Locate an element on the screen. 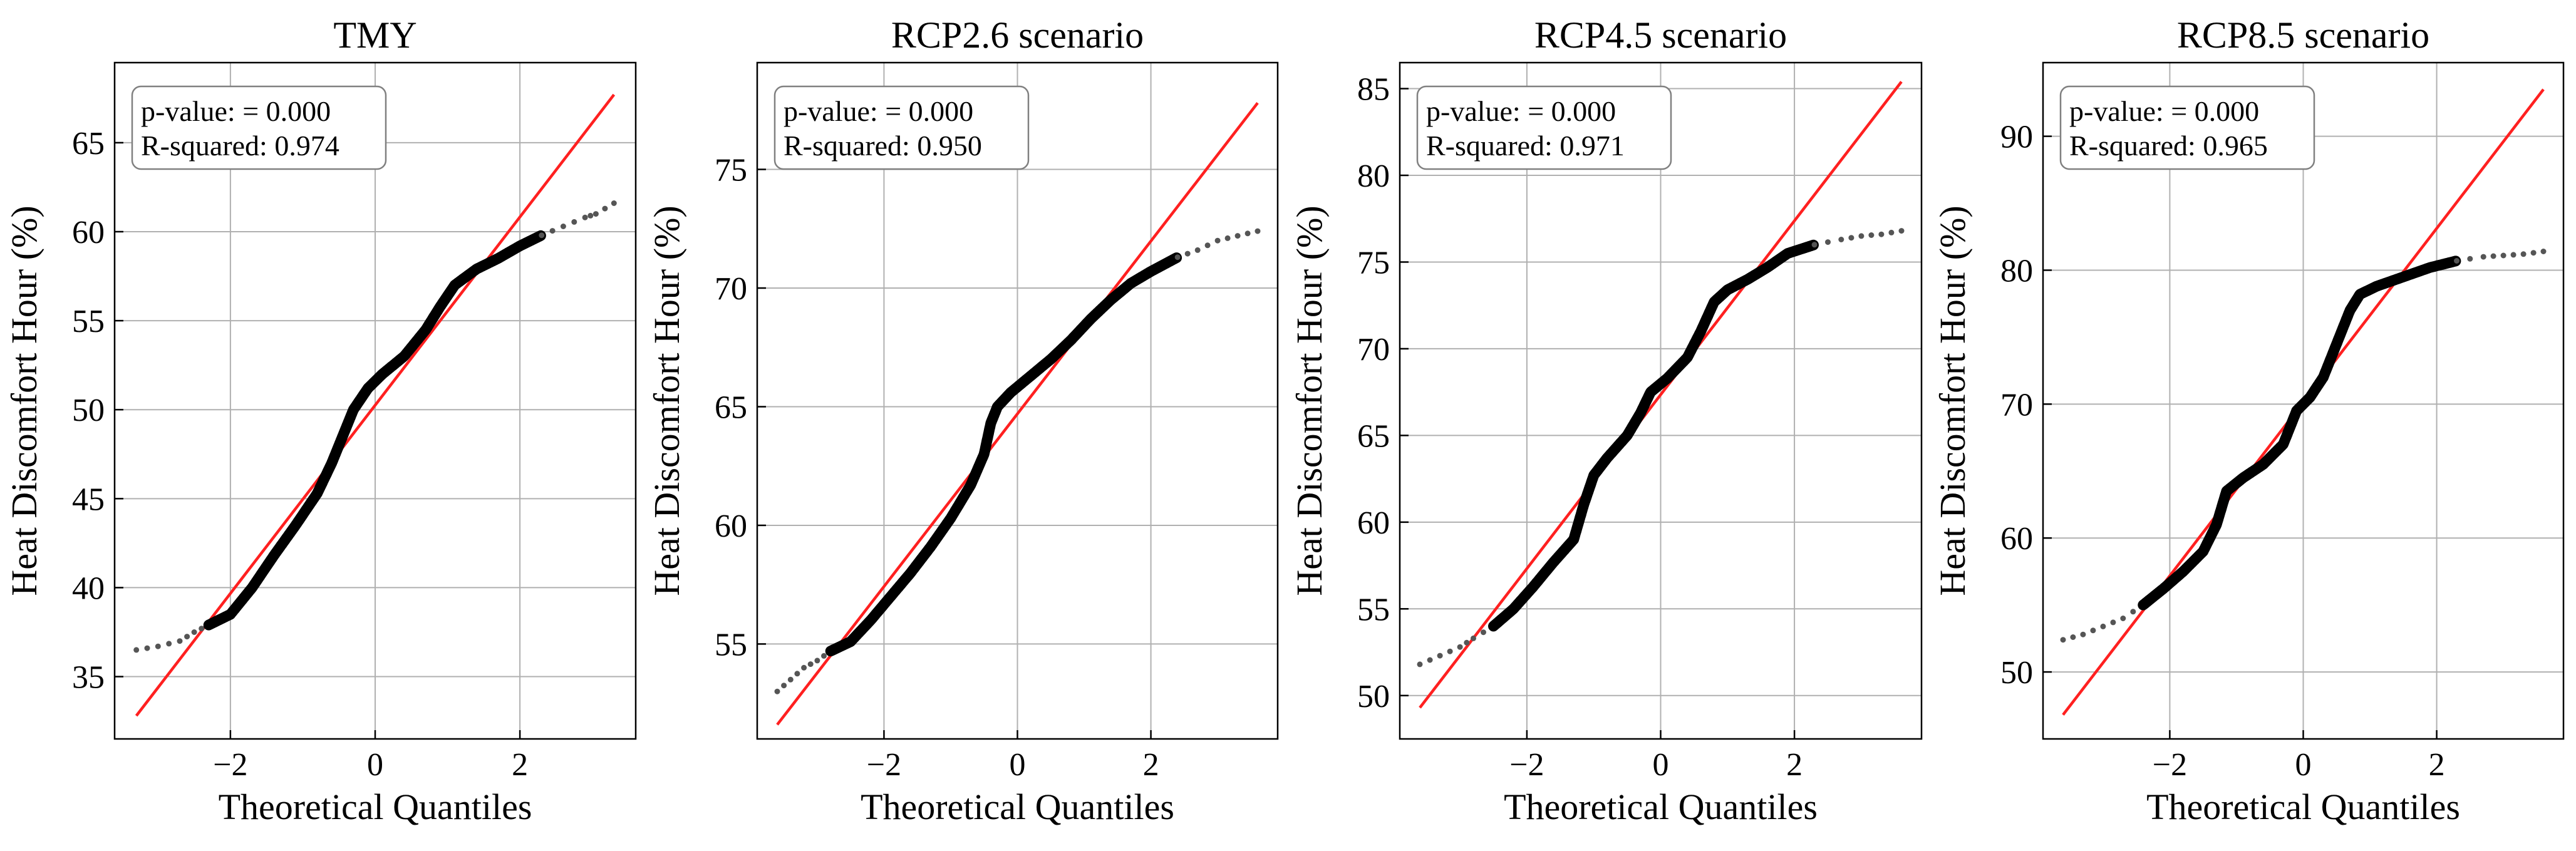 The image size is (2576, 851). r-squared-text: R-squared: 0.971 is located at coordinates (1525, 146).